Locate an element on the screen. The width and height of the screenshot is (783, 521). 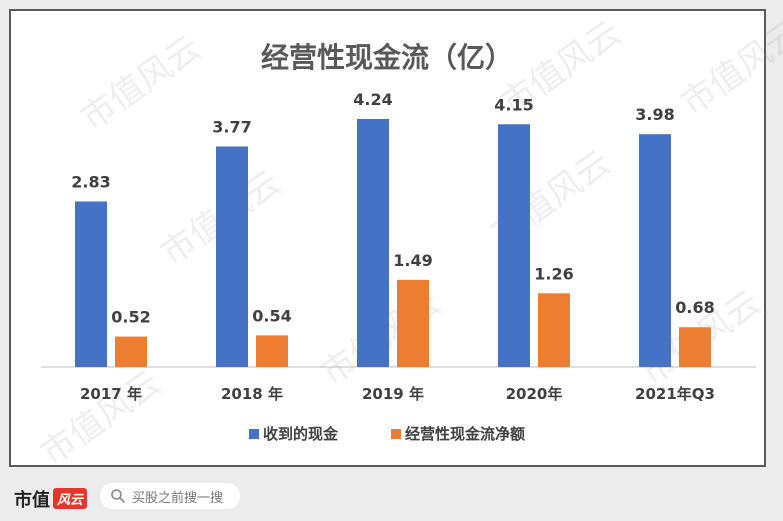
search-icon is located at coordinates (118, 496).